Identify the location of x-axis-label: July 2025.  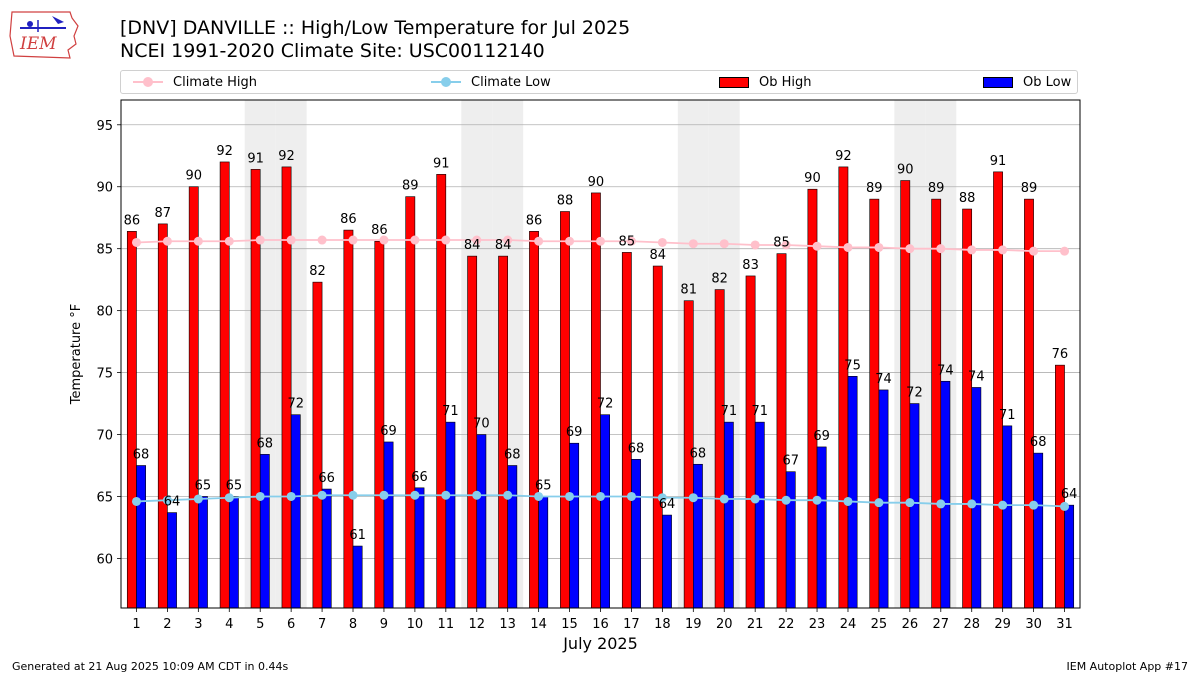
(600, 643).